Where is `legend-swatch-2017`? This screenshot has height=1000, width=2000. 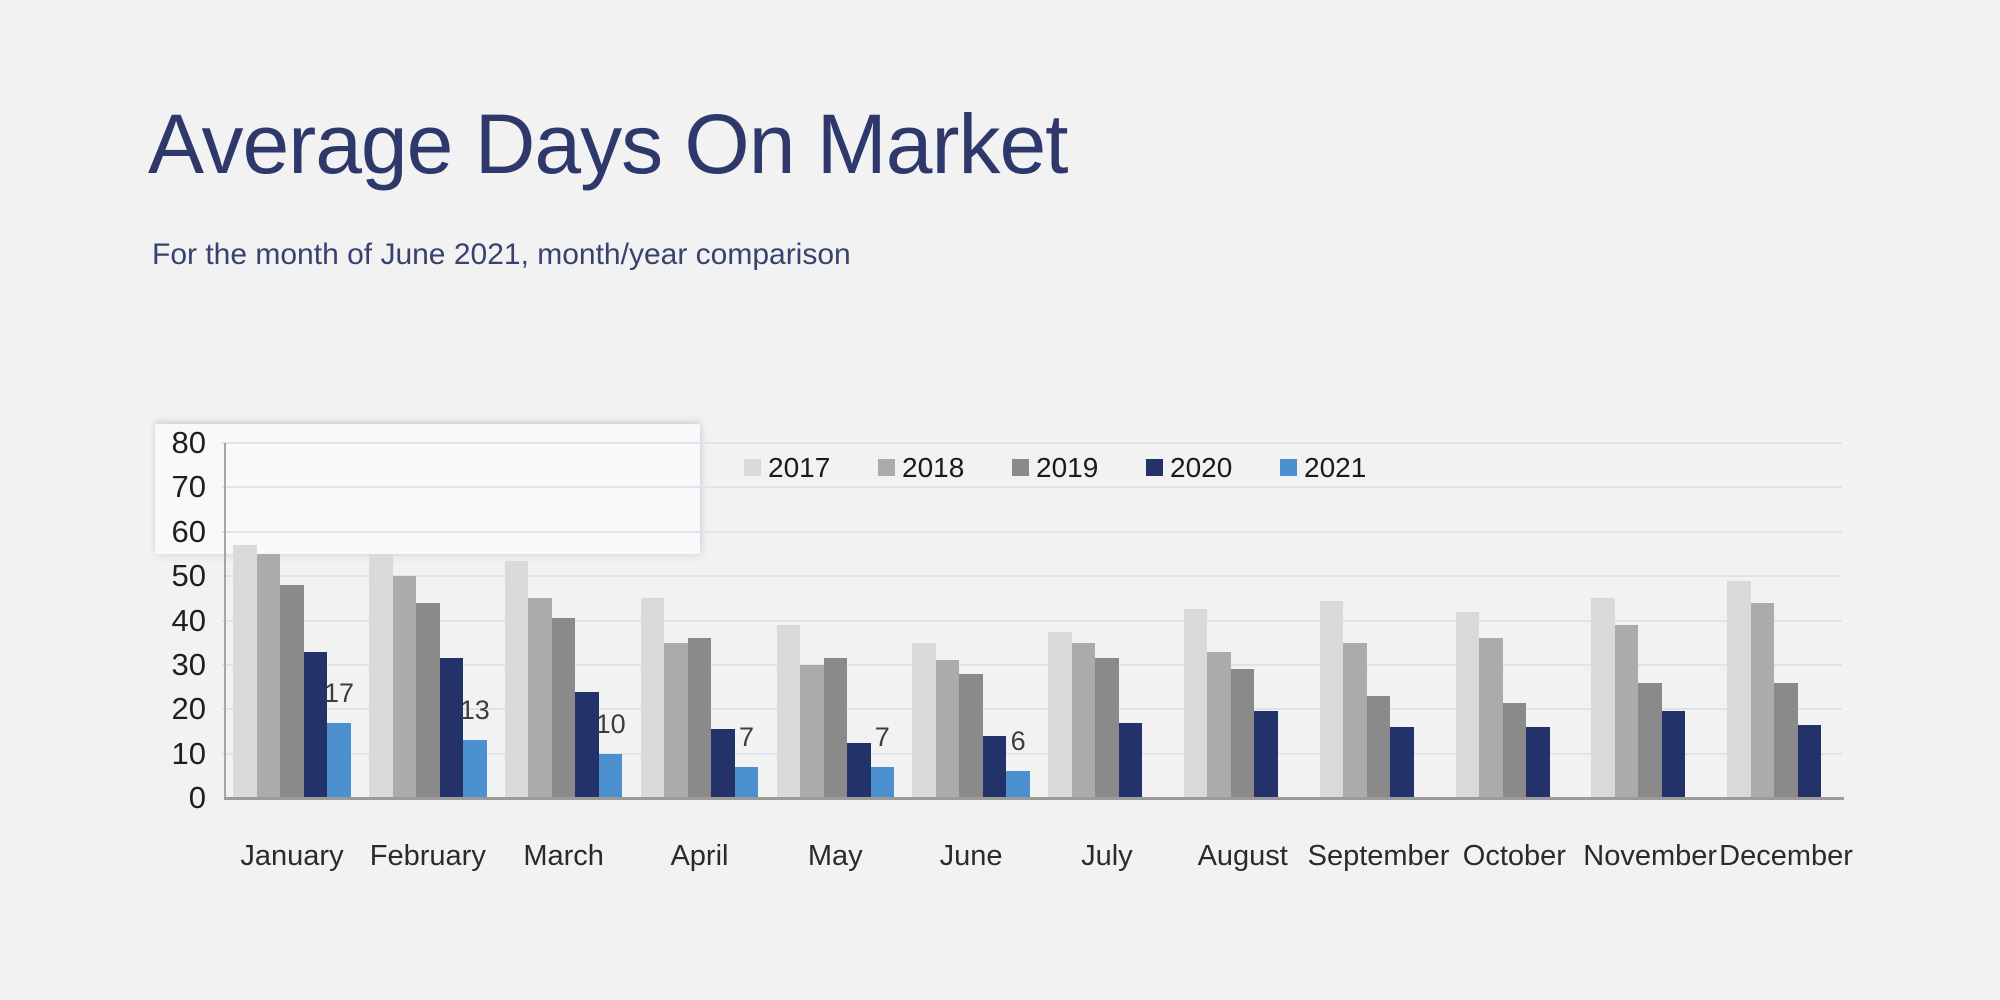 legend-swatch-2017 is located at coordinates (752, 467).